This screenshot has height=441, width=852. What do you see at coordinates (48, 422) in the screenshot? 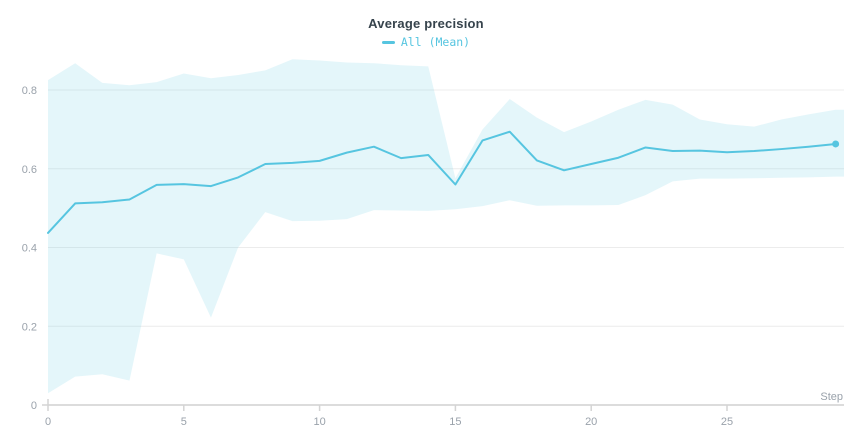
I see `x-tick-label: 0` at bounding box center [48, 422].